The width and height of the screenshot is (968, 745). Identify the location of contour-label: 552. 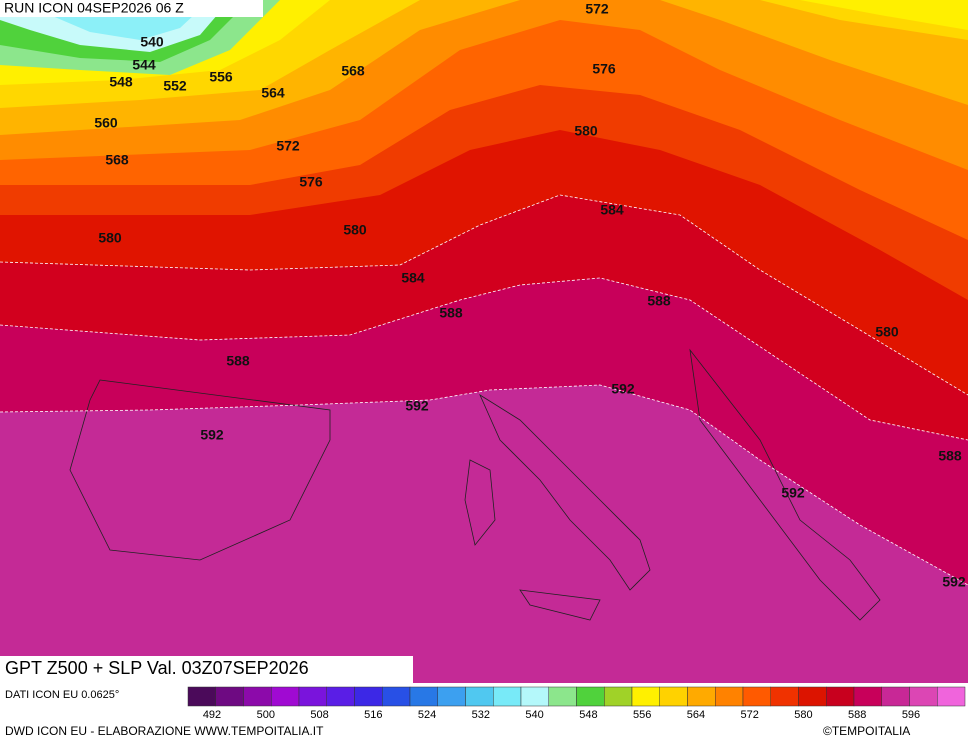
(175, 86).